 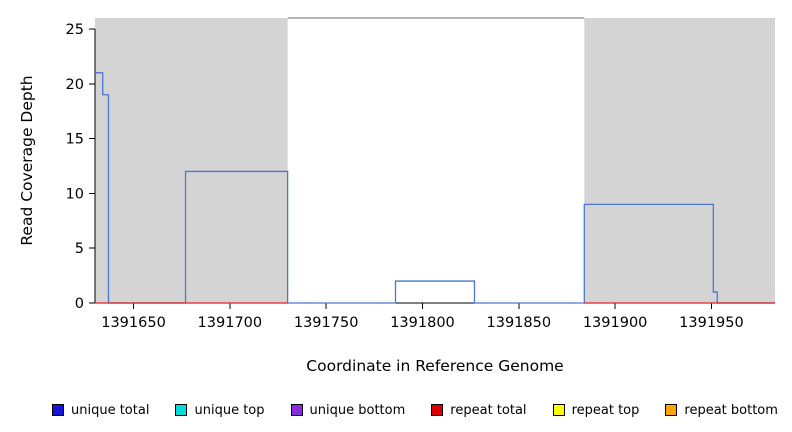 I want to click on legend-swatch-repeat-bottom-icon, so click(x=671, y=410).